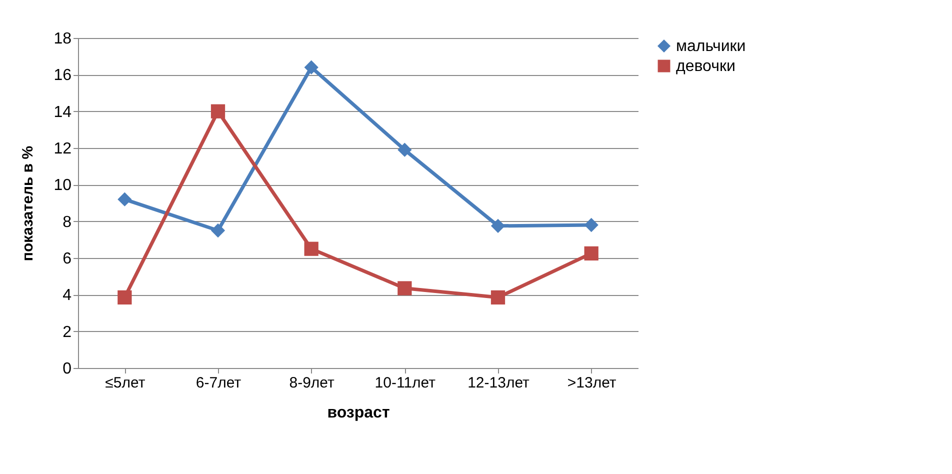 This screenshot has height=474, width=952. I want to click on y-tick-label: 14, so click(63, 112).